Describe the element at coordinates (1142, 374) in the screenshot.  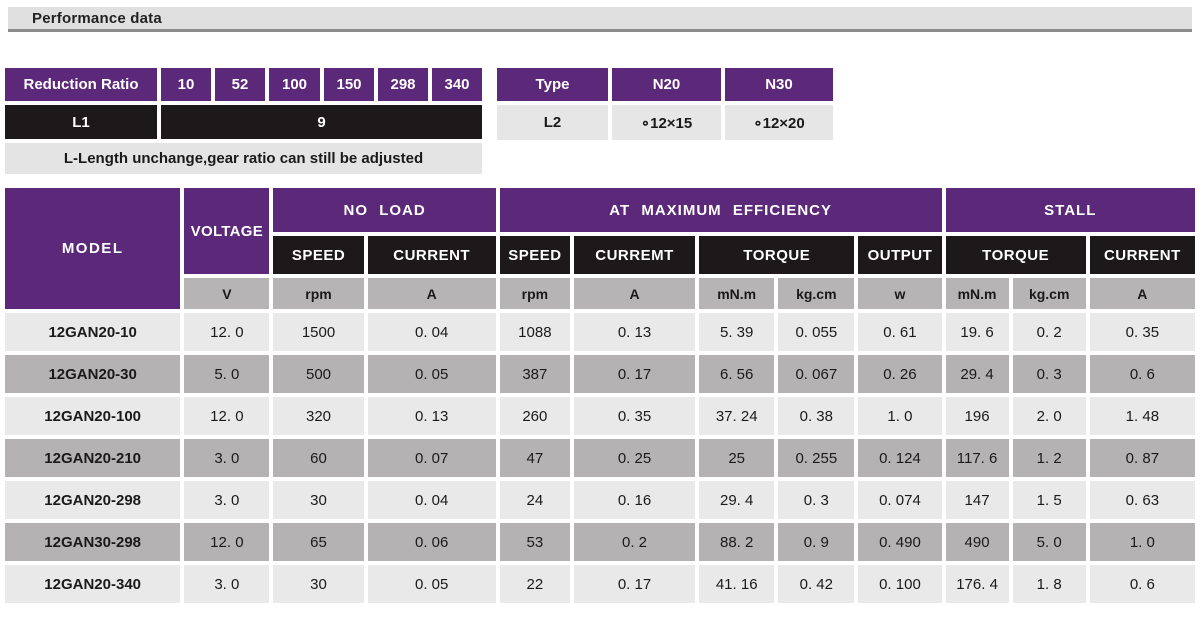
I see `value-cell: 0. 6` at that location.